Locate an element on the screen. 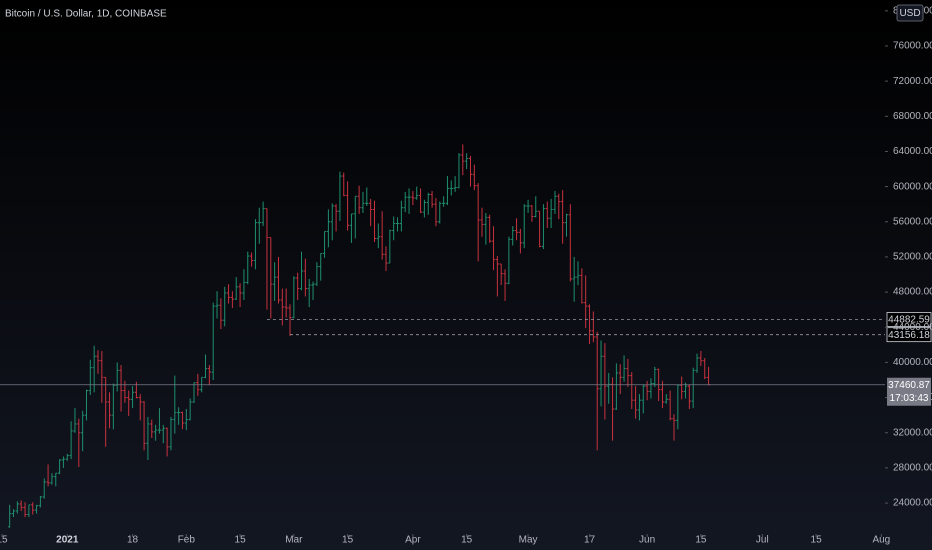 This screenshot has width=932, height=550. y-tick-label: 60000.00 is located at coordinates (912, 186).